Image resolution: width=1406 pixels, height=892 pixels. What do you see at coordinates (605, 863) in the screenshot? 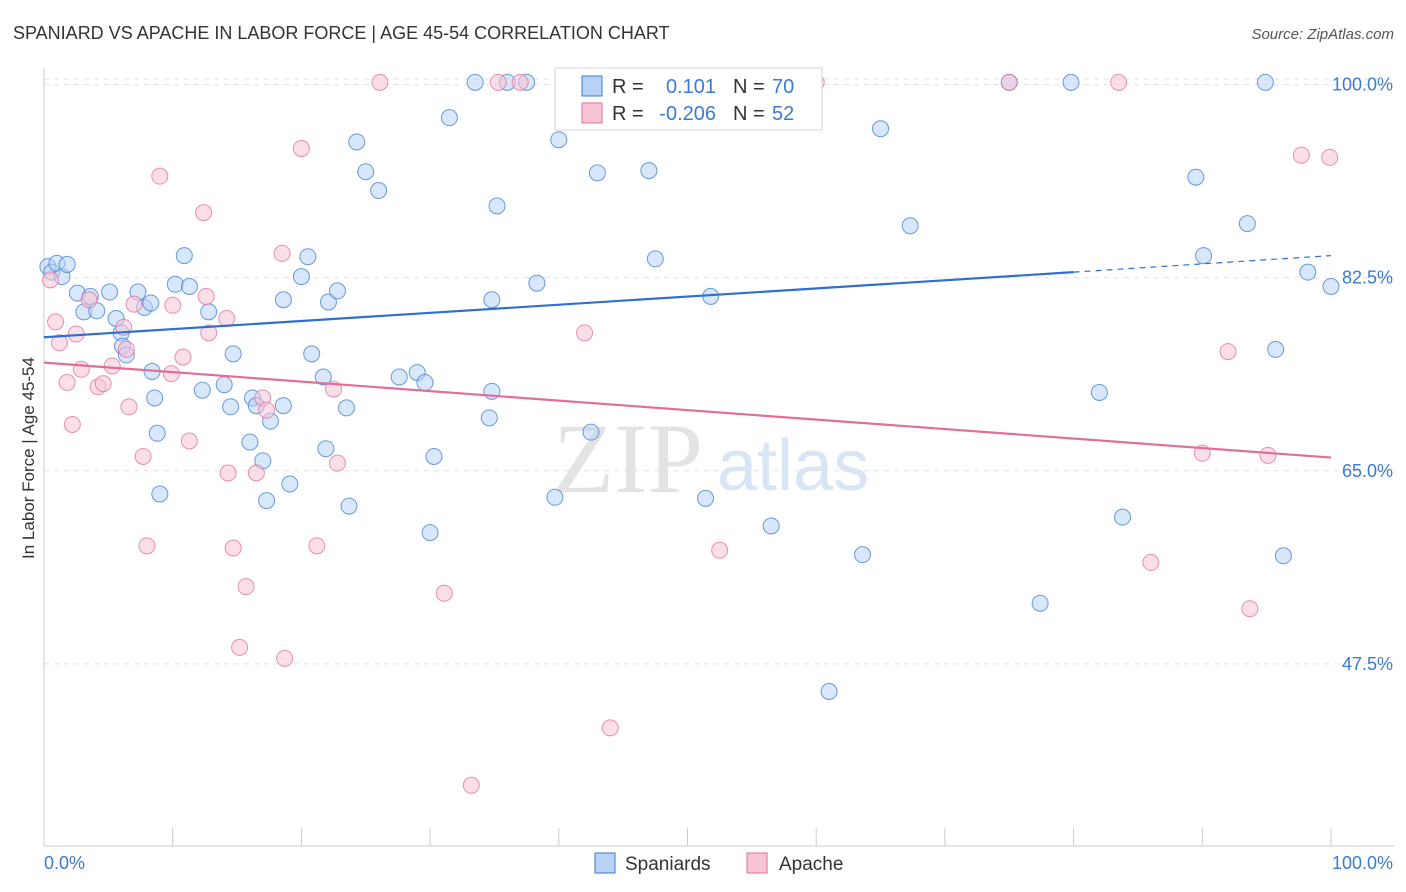
I see `legend-swatch-spaniards` at bounding box center [605, 863].